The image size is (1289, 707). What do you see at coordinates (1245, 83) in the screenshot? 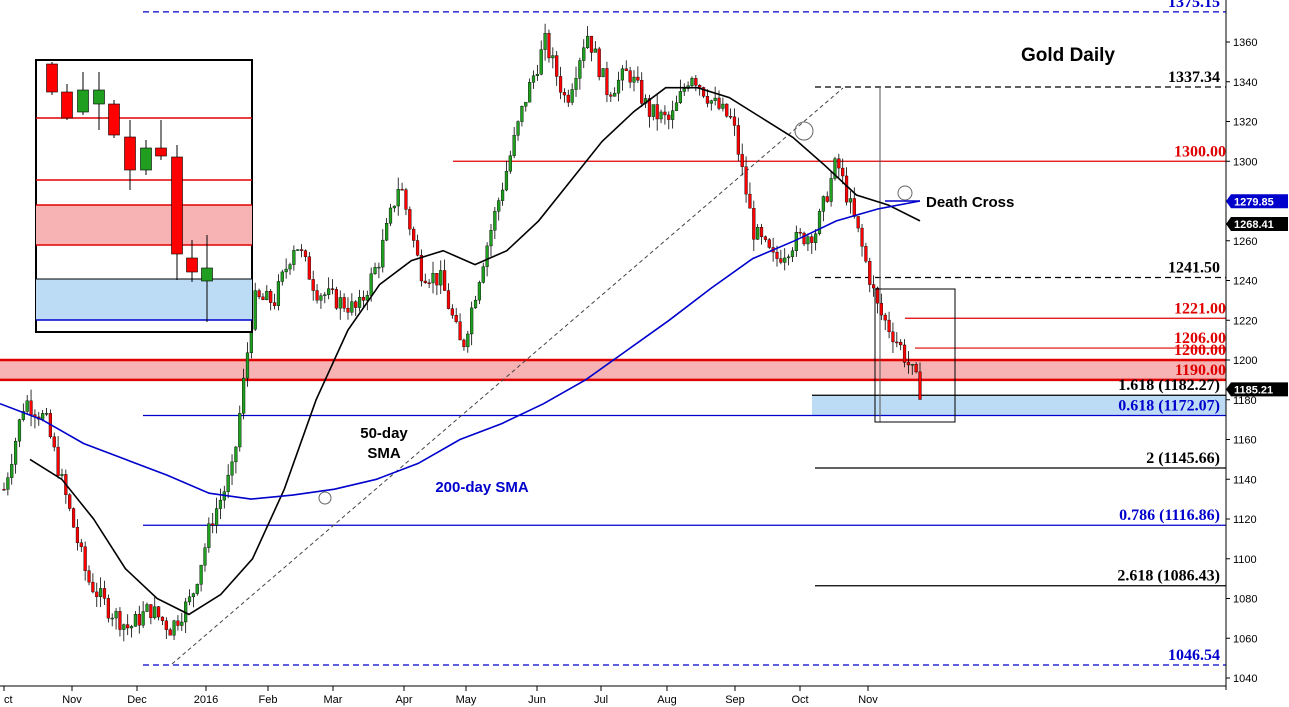
I see `y-tick-label: 1340` at bounding box center [1245, 83].